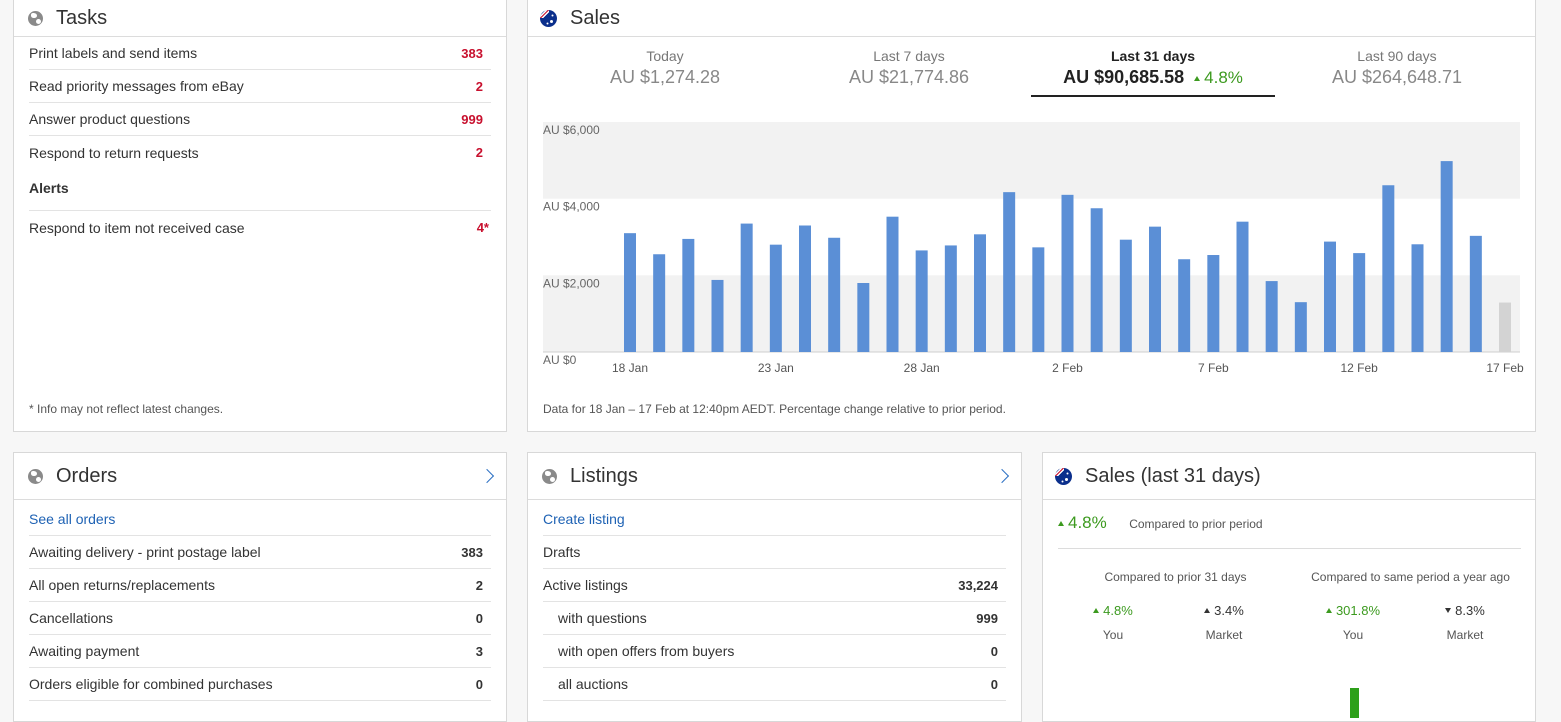  Describe the element at coordinates (260, 190) in the screenshot. I see `alerts-heading: Alerts` at that location.